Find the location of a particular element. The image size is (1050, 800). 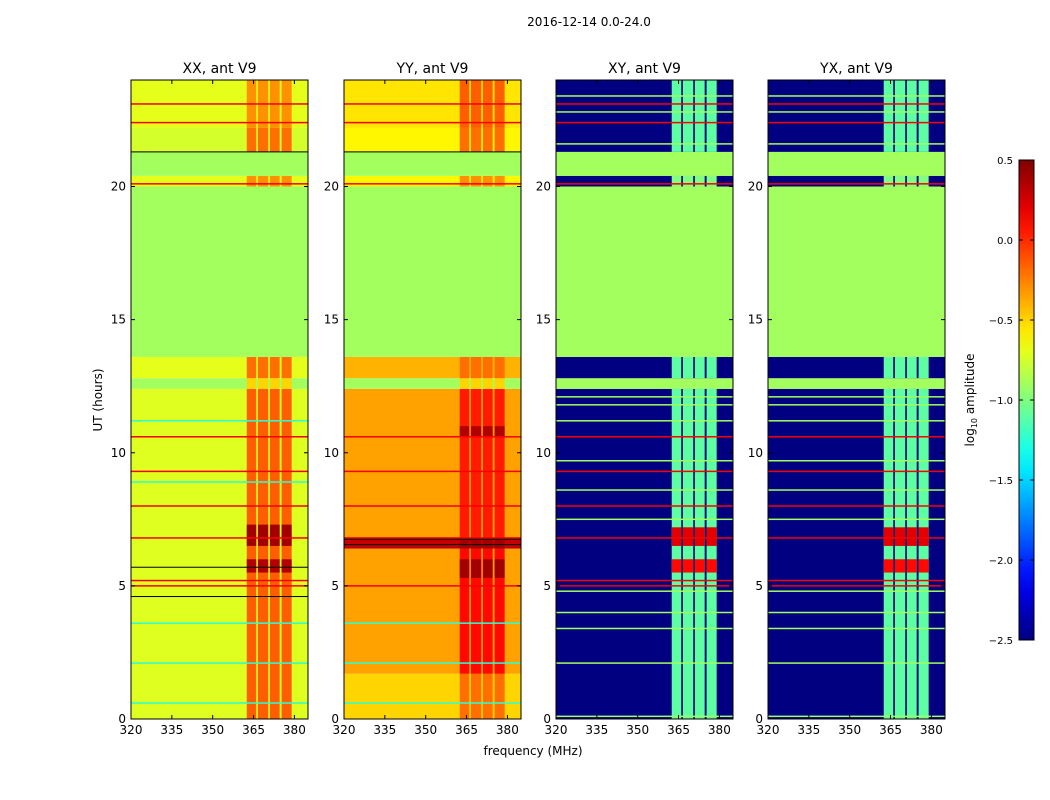

x-tick-label: 365 is located at coordinates (678, 730).